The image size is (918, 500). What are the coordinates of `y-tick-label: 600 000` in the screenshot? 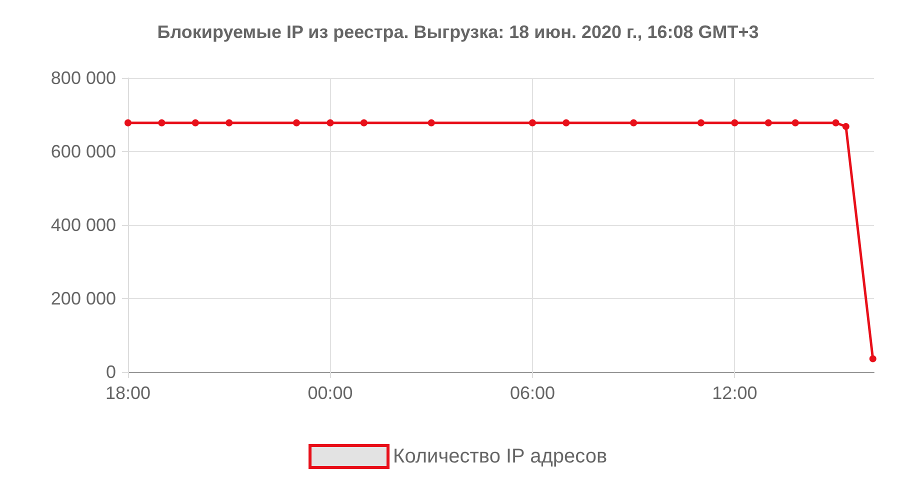 It's located at (83, 152).